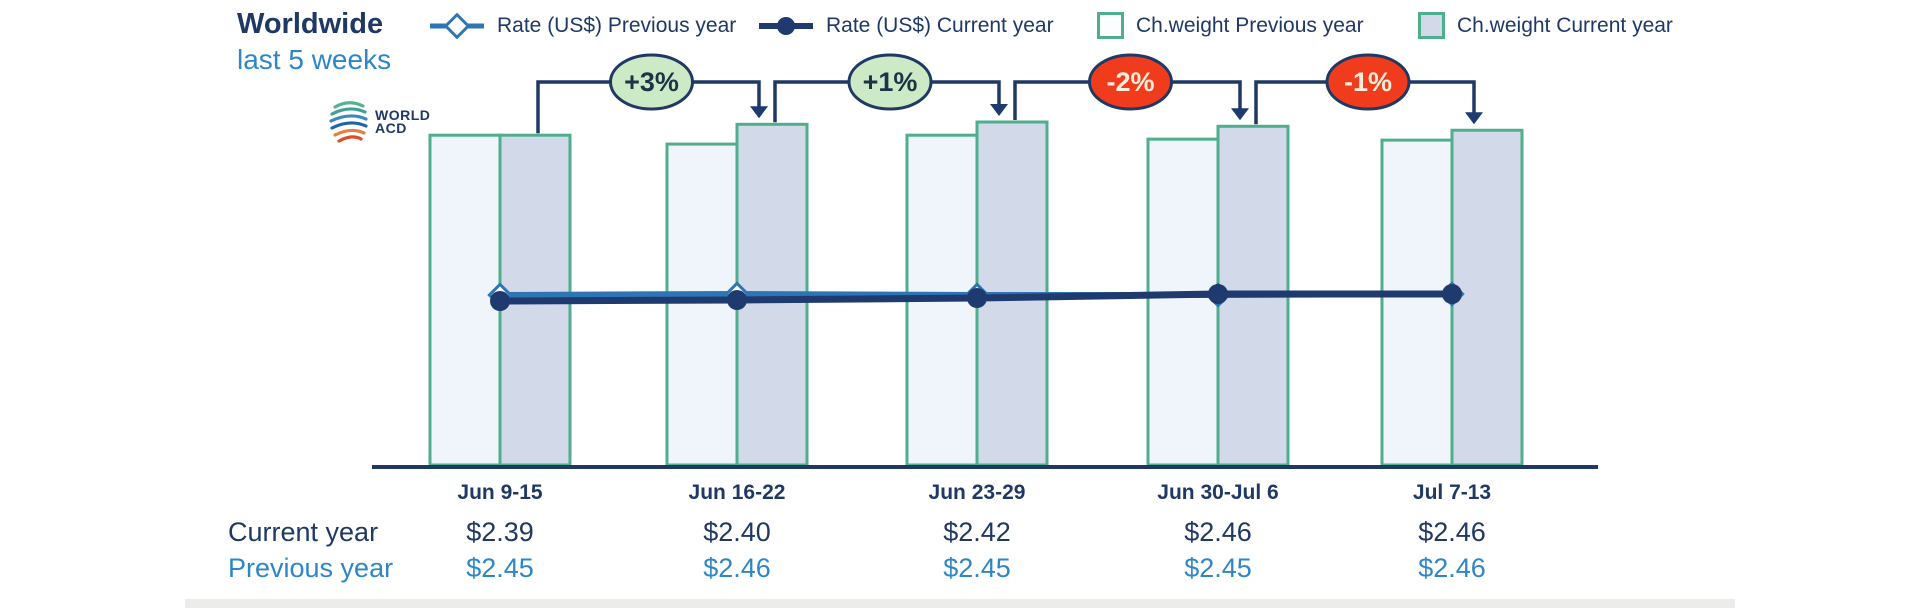 The width and height of the screenshot is (1920, 608). What do you see at coordinates (977, 532) in the screenshot?
I see `rate-value-current: $2.42` at bounding box center [977, 532].